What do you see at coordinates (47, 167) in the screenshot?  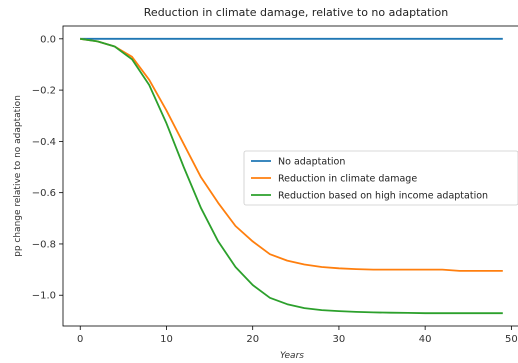 I see `y-axis: 0.0 −0.2 −0.4 −0.6 −0.8 −1.0` at bounding box center [47, 167].